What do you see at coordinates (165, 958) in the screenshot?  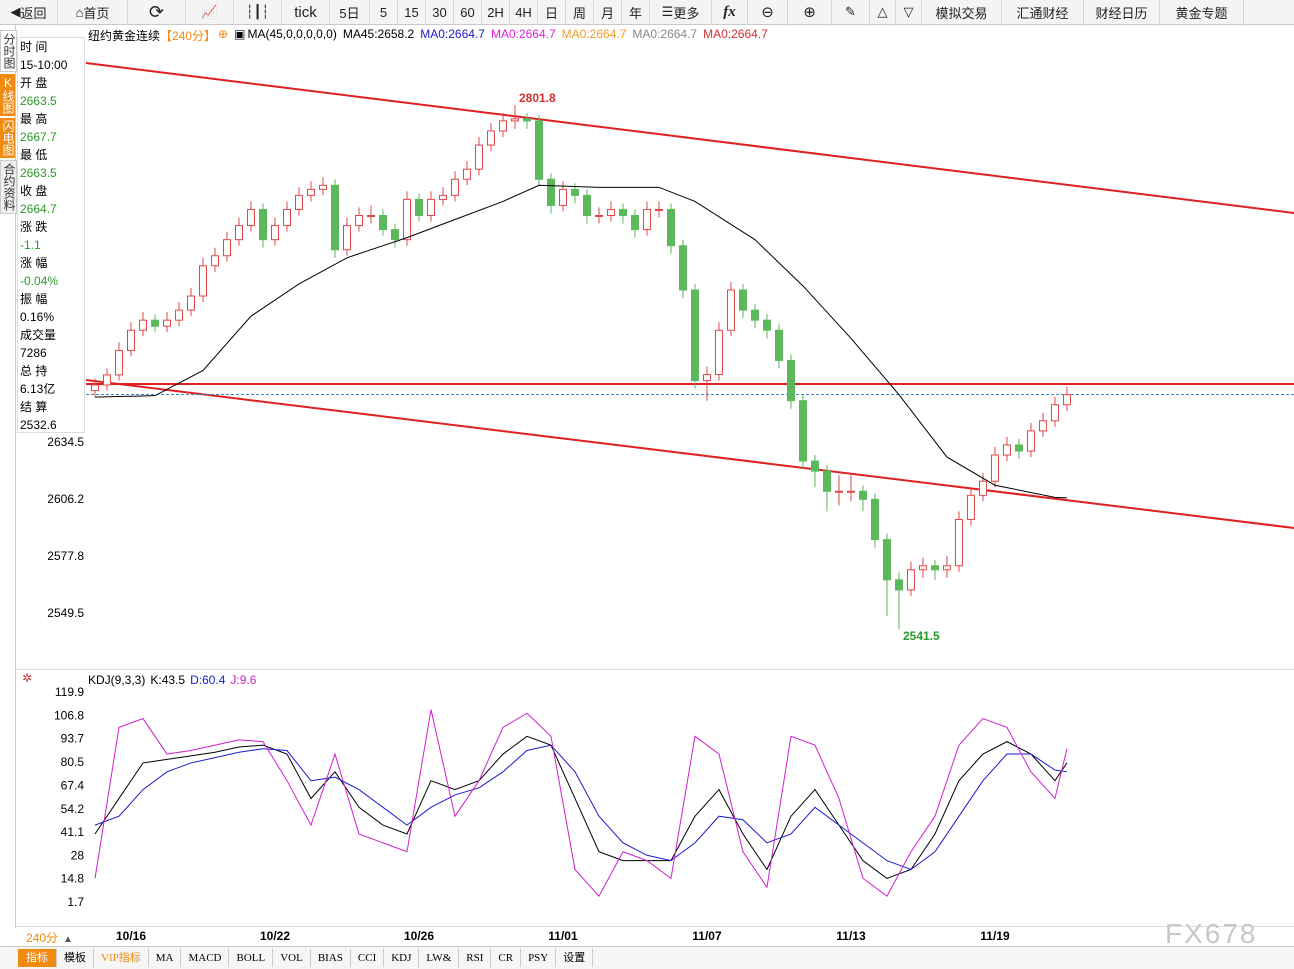 I see `indicator-tab: MA` at bounding box center [165, 958].